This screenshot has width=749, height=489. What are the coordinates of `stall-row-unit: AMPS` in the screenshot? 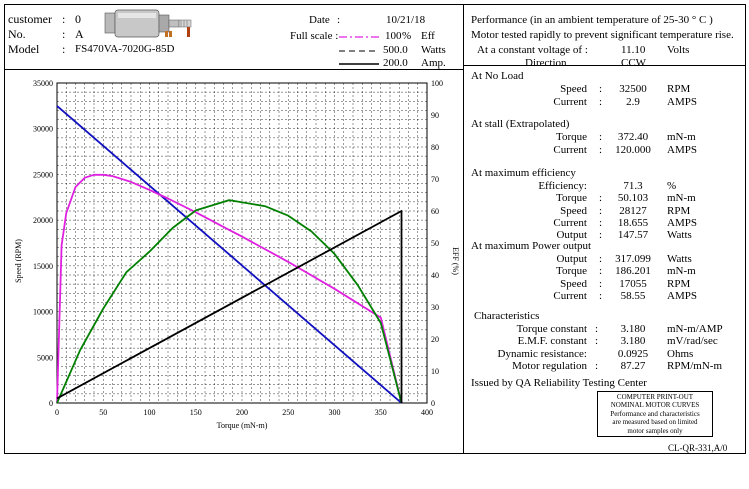 It's located at (682, 150).